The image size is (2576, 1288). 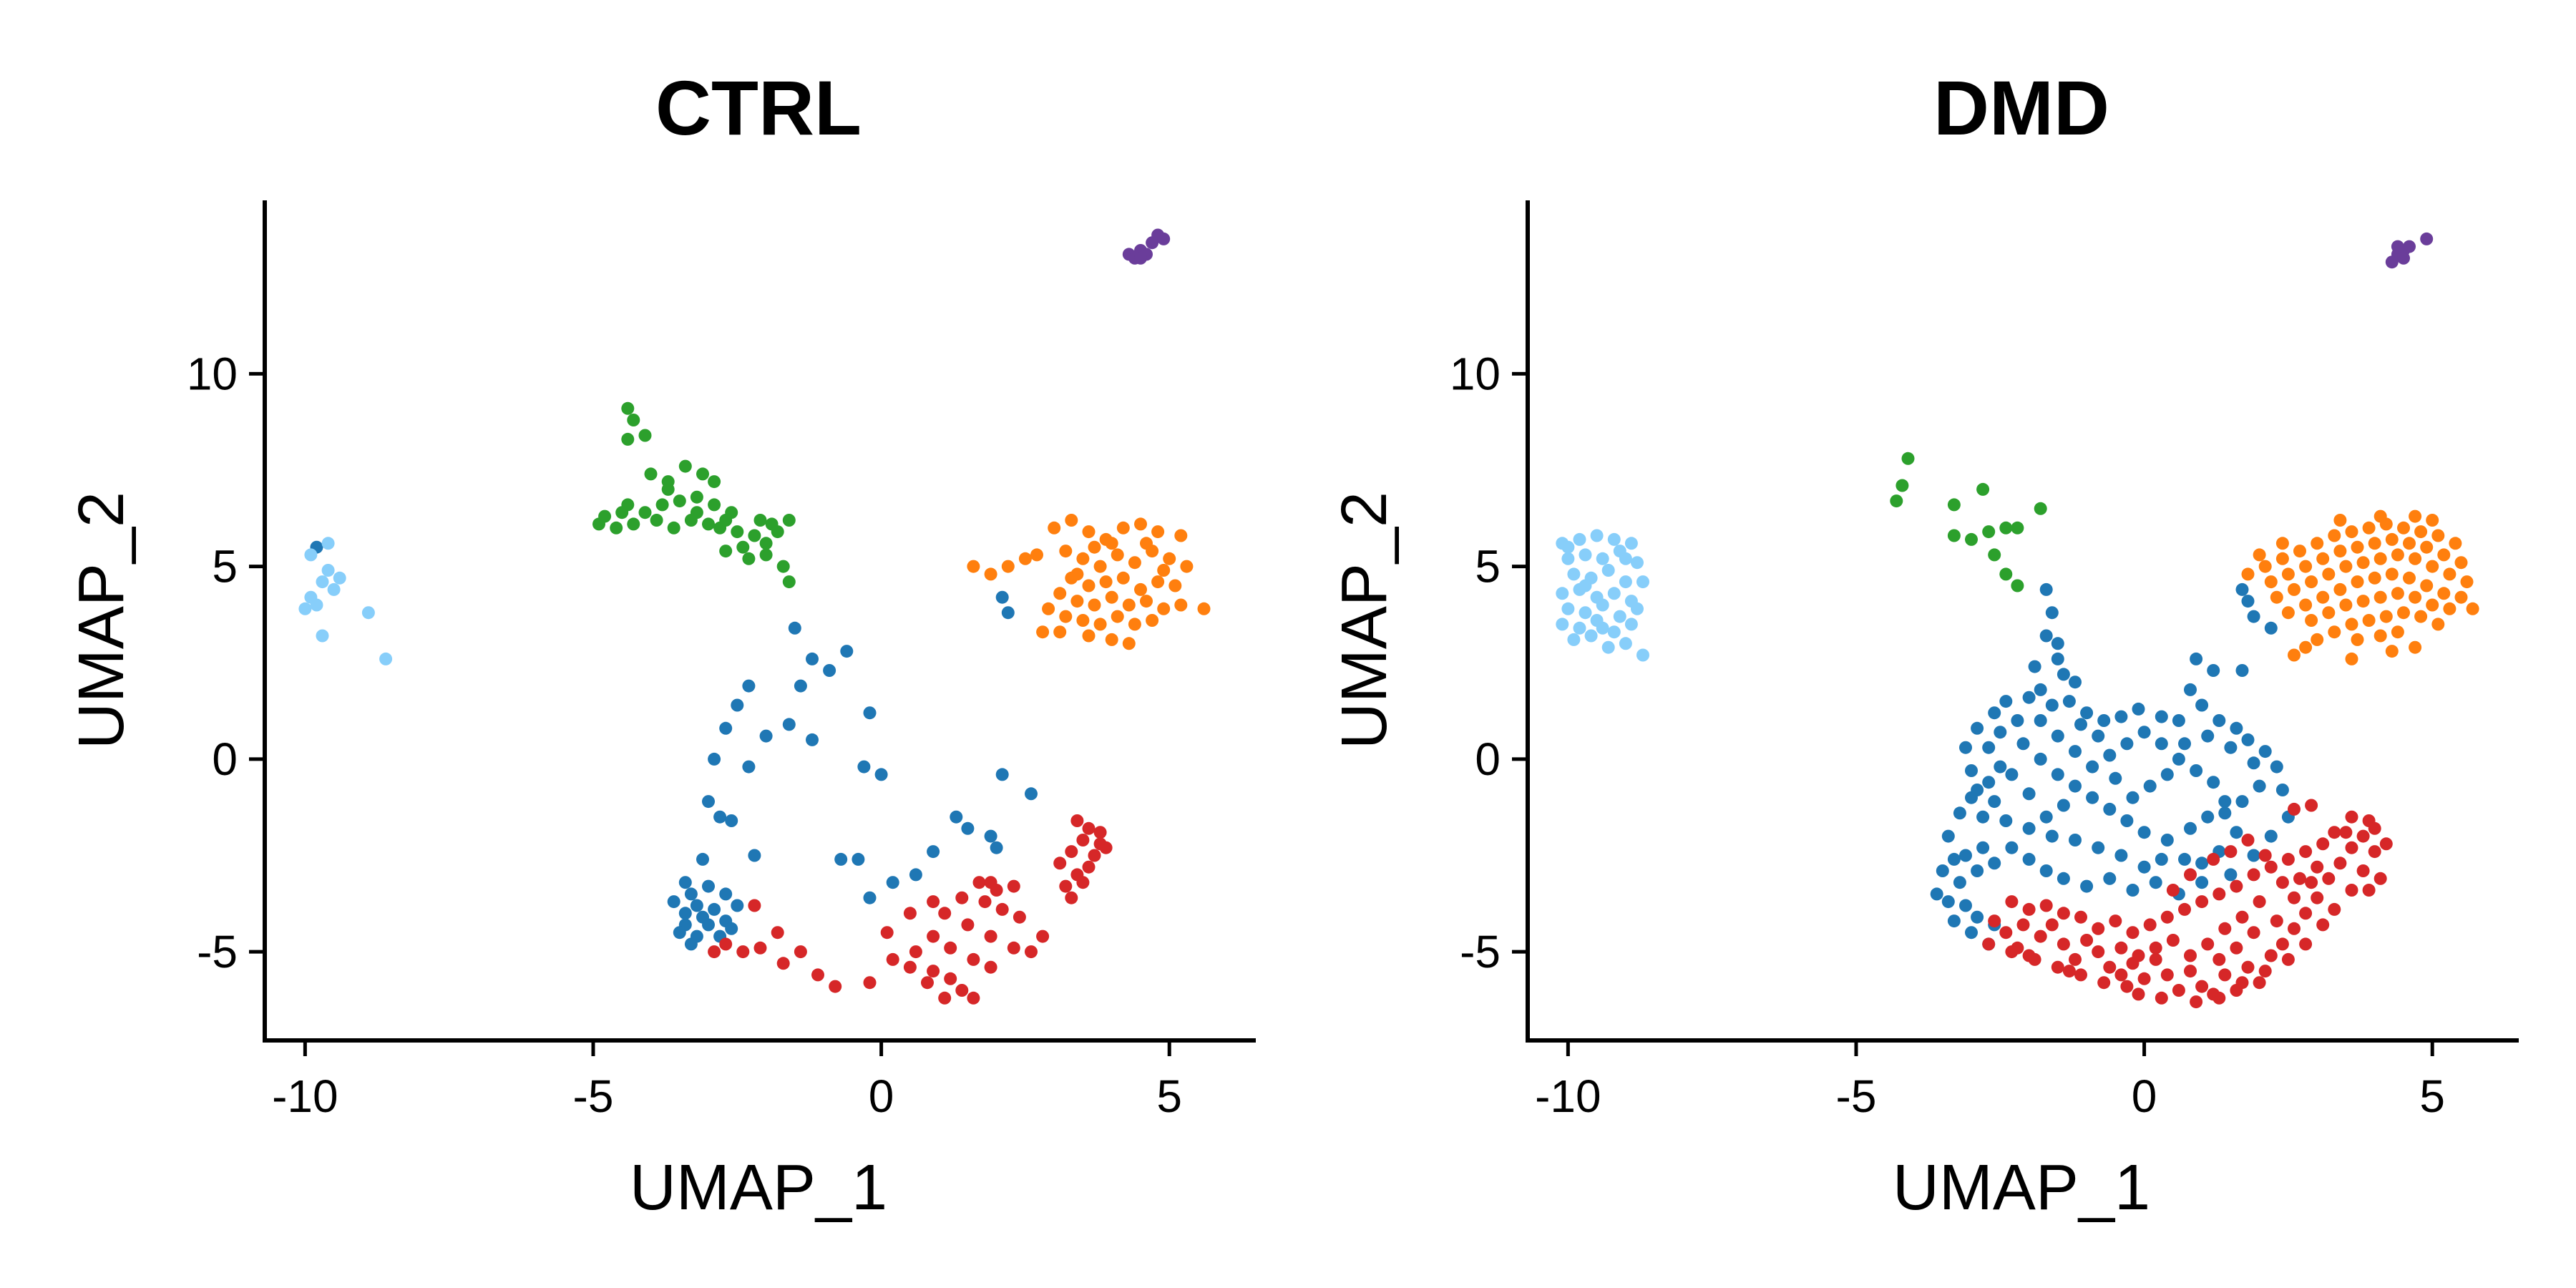 I want to click on x-axis-ticks: -10 -5 0 5, so click(x=727, y=1081).